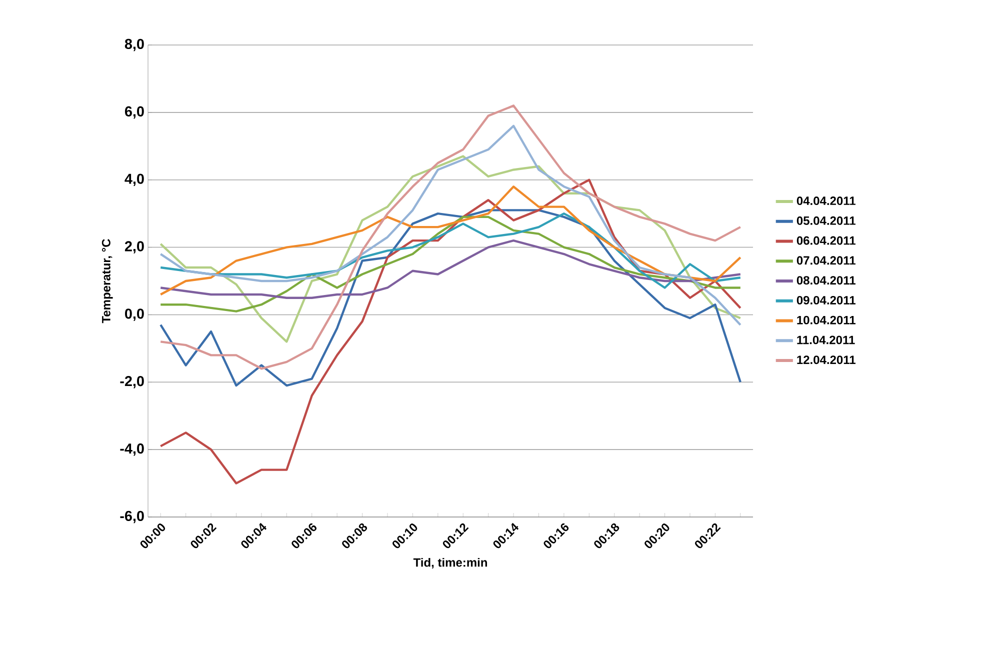 This screenshot has width=988, height=657. I want to click on y-axis-title: Temperatur, °C, so click(107, 281).